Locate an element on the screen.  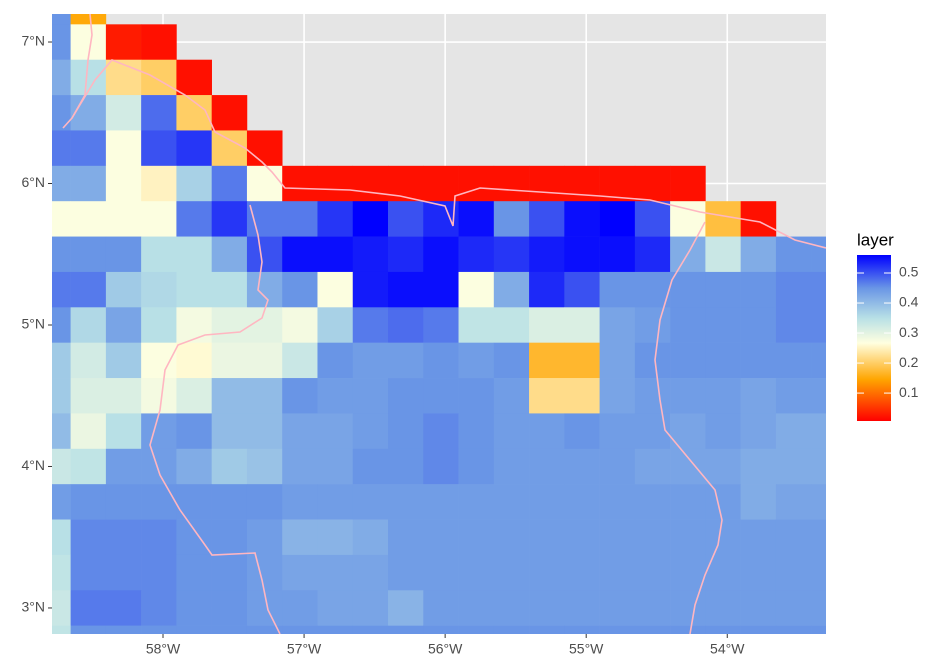
x-tick-label: 58°W is located at coordinates (163, 649).